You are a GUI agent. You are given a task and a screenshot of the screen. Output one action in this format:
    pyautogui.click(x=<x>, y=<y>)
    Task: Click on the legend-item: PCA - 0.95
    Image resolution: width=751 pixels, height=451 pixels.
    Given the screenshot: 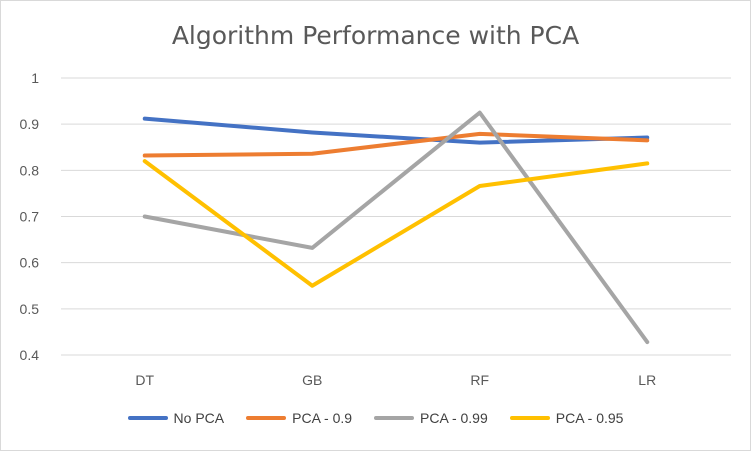 What is the action you would take?
    pyautogui.click(x=566, y=418)
    